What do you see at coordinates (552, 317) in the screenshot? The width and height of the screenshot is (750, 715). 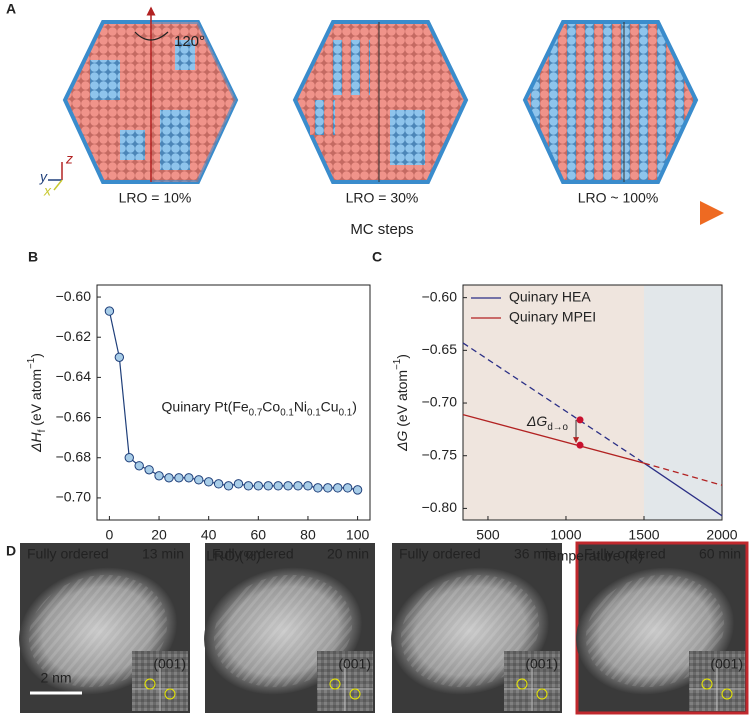 I see `legend-label: Quinary MPEI` at bounding box center [552, 317].